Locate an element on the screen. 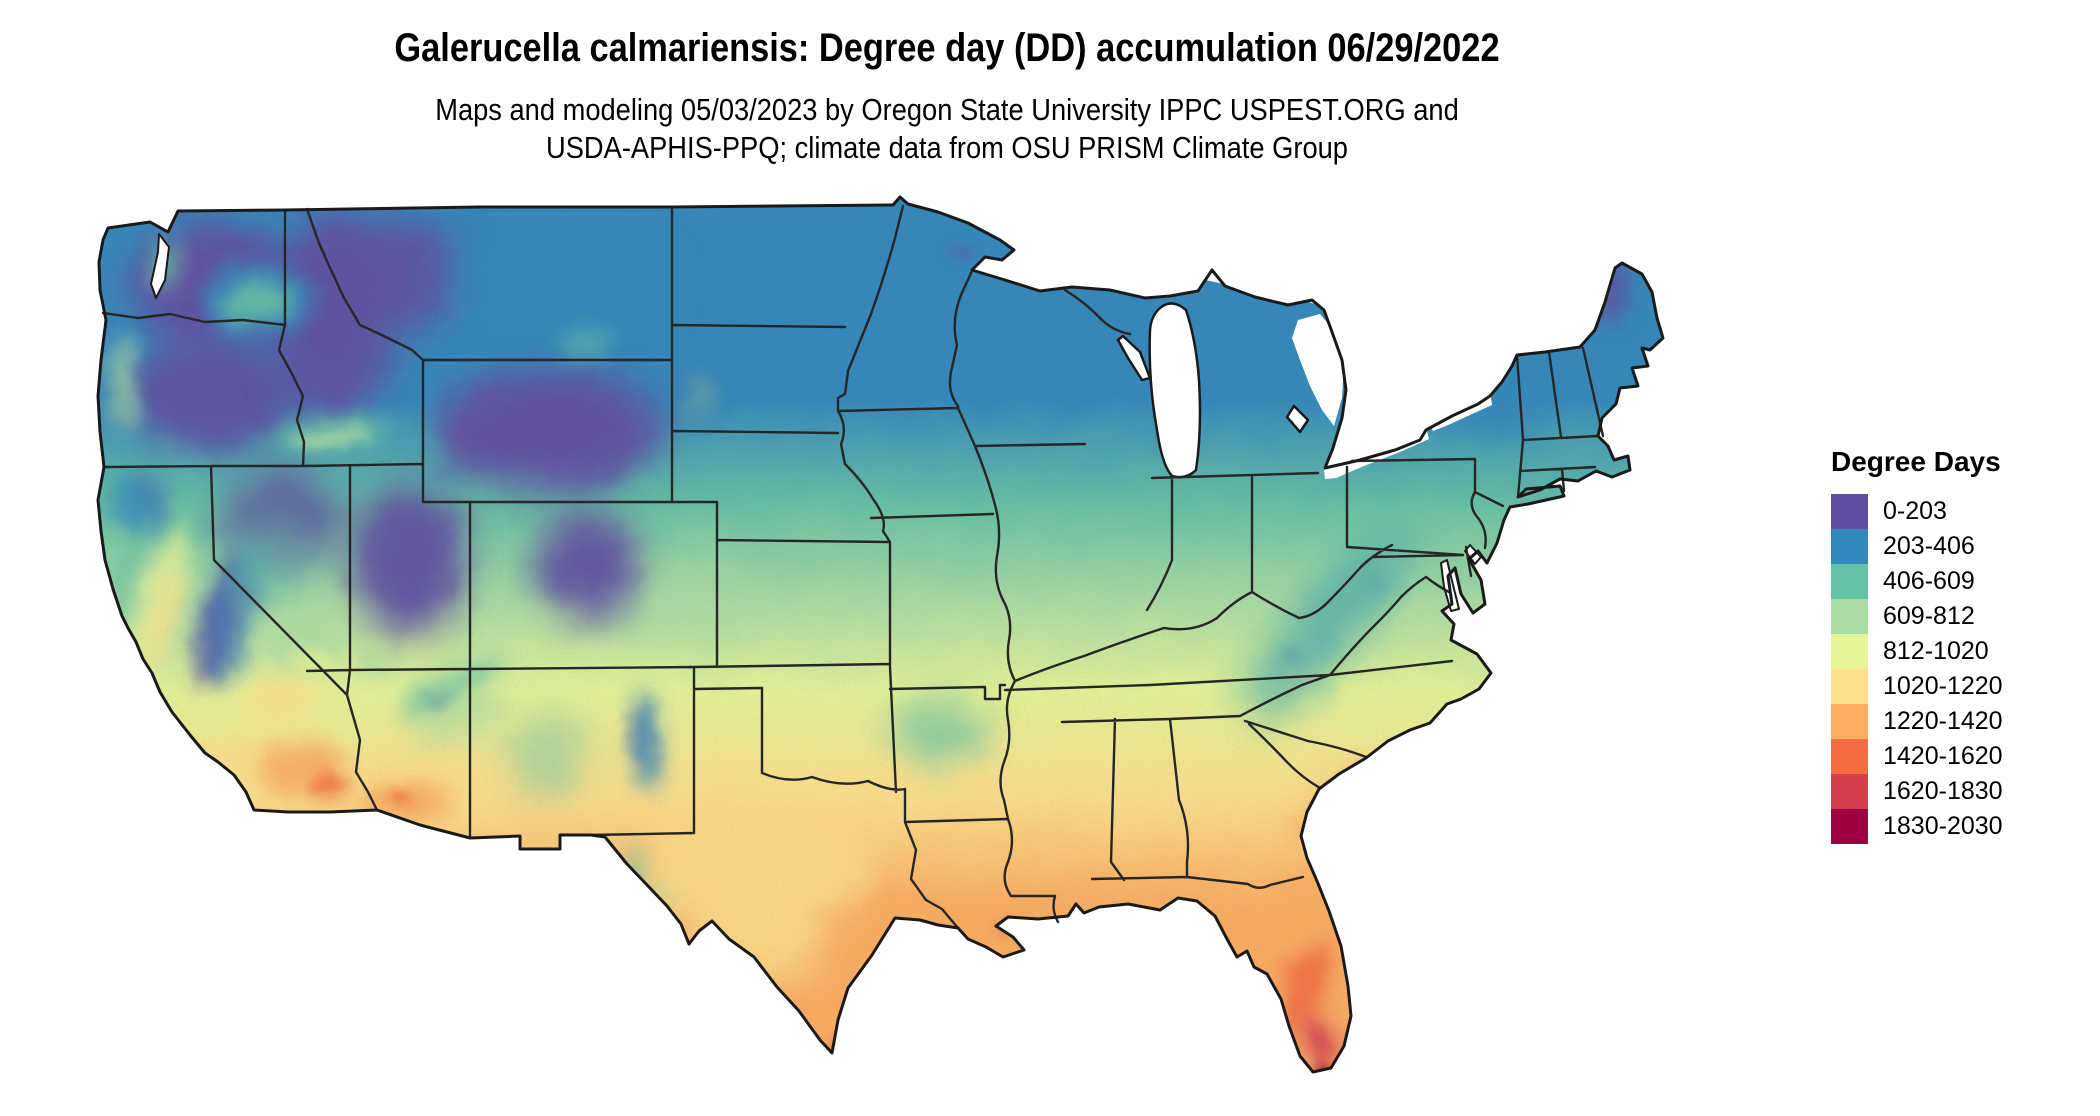 Image resolution: width=2100 pixels, height=1116 pixels. legend-label: 1020-1220 is located at coordinates (1943, 686).